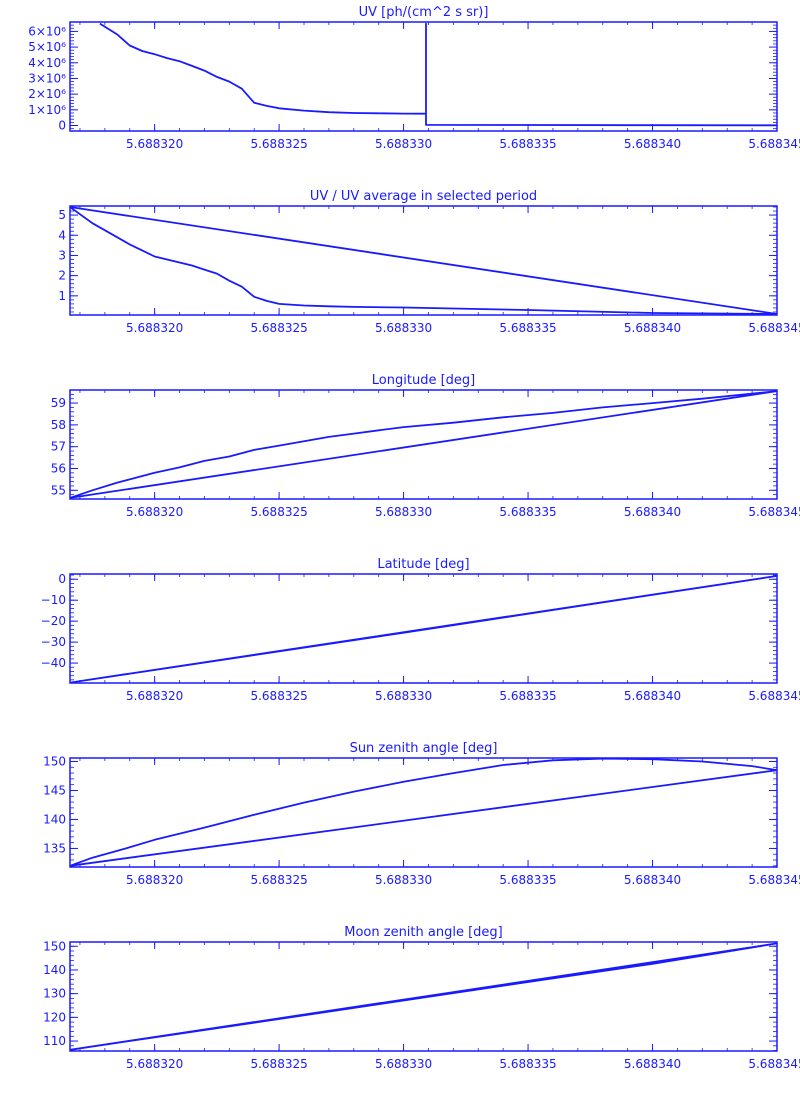 This screenshot has width=800, height=1100. Describe the element at coordinates (423, 196) in the screenshot. I see `chart-title: UV / UV average in selected period` at that location.